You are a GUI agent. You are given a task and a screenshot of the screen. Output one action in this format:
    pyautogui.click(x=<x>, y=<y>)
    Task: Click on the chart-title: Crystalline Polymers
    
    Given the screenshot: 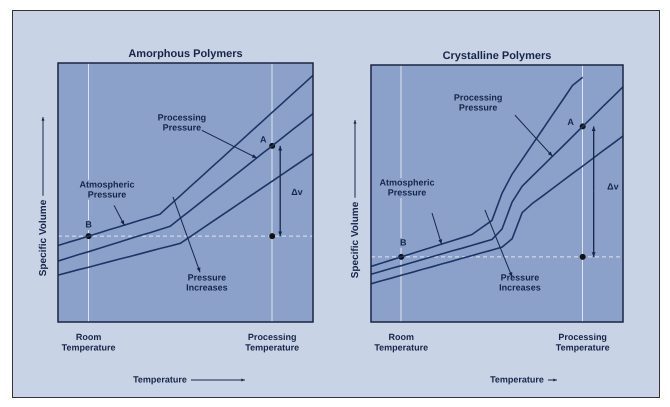 What is the action you would take?
    pyautogui.click(x=497, y=56)
    